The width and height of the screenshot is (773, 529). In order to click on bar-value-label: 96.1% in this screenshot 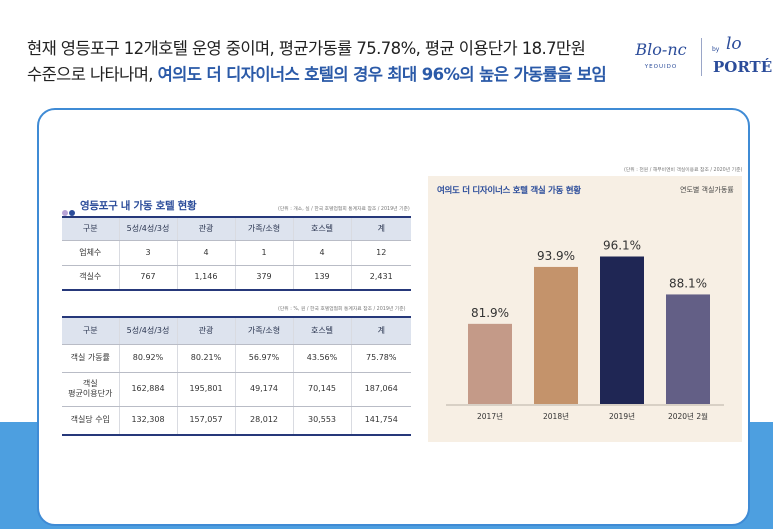, I will do `click(622, 245)`.